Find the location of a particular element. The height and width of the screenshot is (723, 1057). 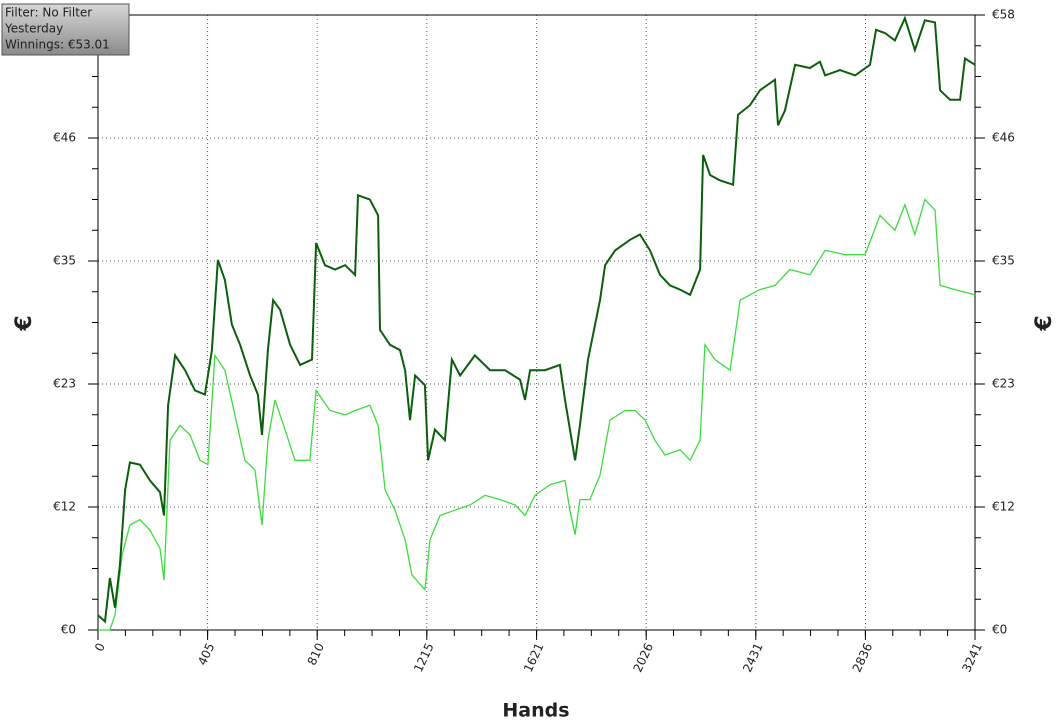

y-tick-label: €0 is located at coordinates (68, 630).